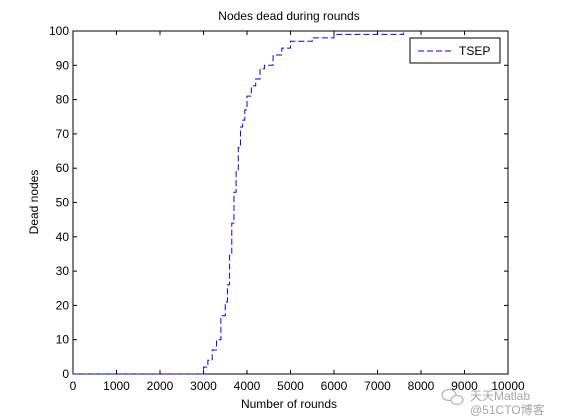 The image size is (561, 420). What do you see at coordinates (160, 386) in the screenshot?
I see `x-tick-label: 2000` at bounding box center [160, 386].